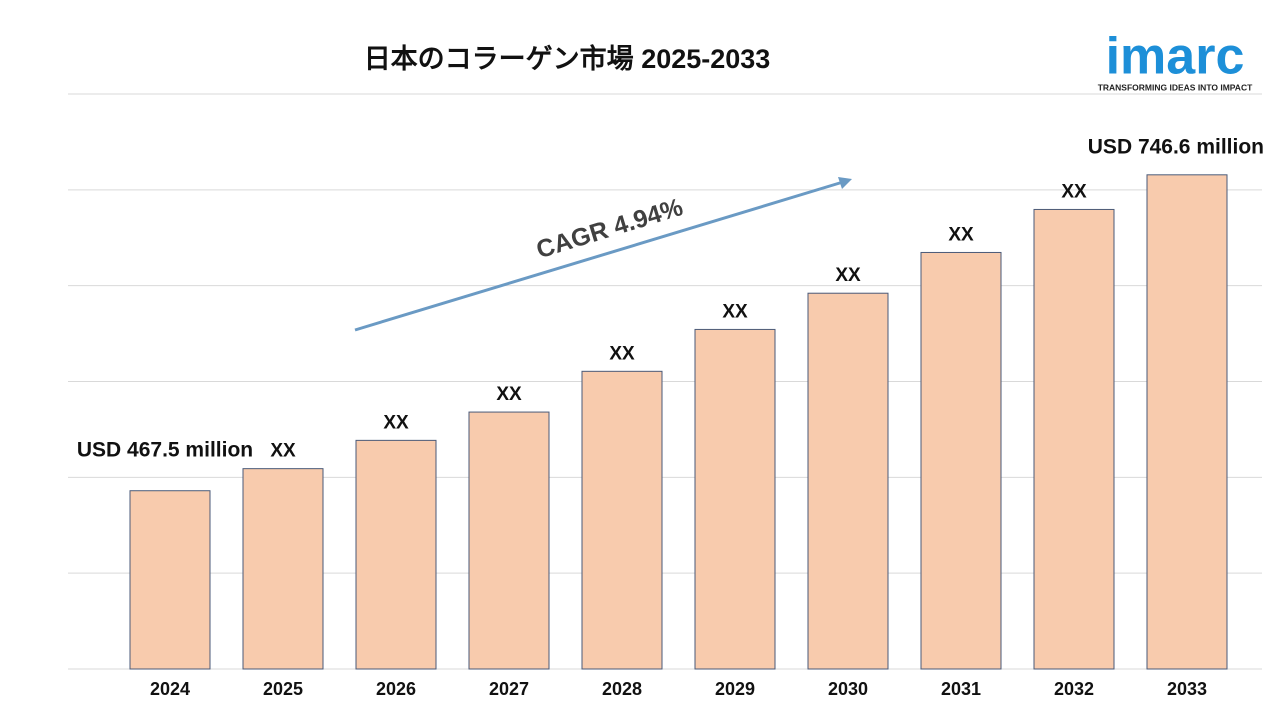 The height and width of the screenshot is (720, 1280). I want to click on x-tick-label: 2027, so click(509, 689).